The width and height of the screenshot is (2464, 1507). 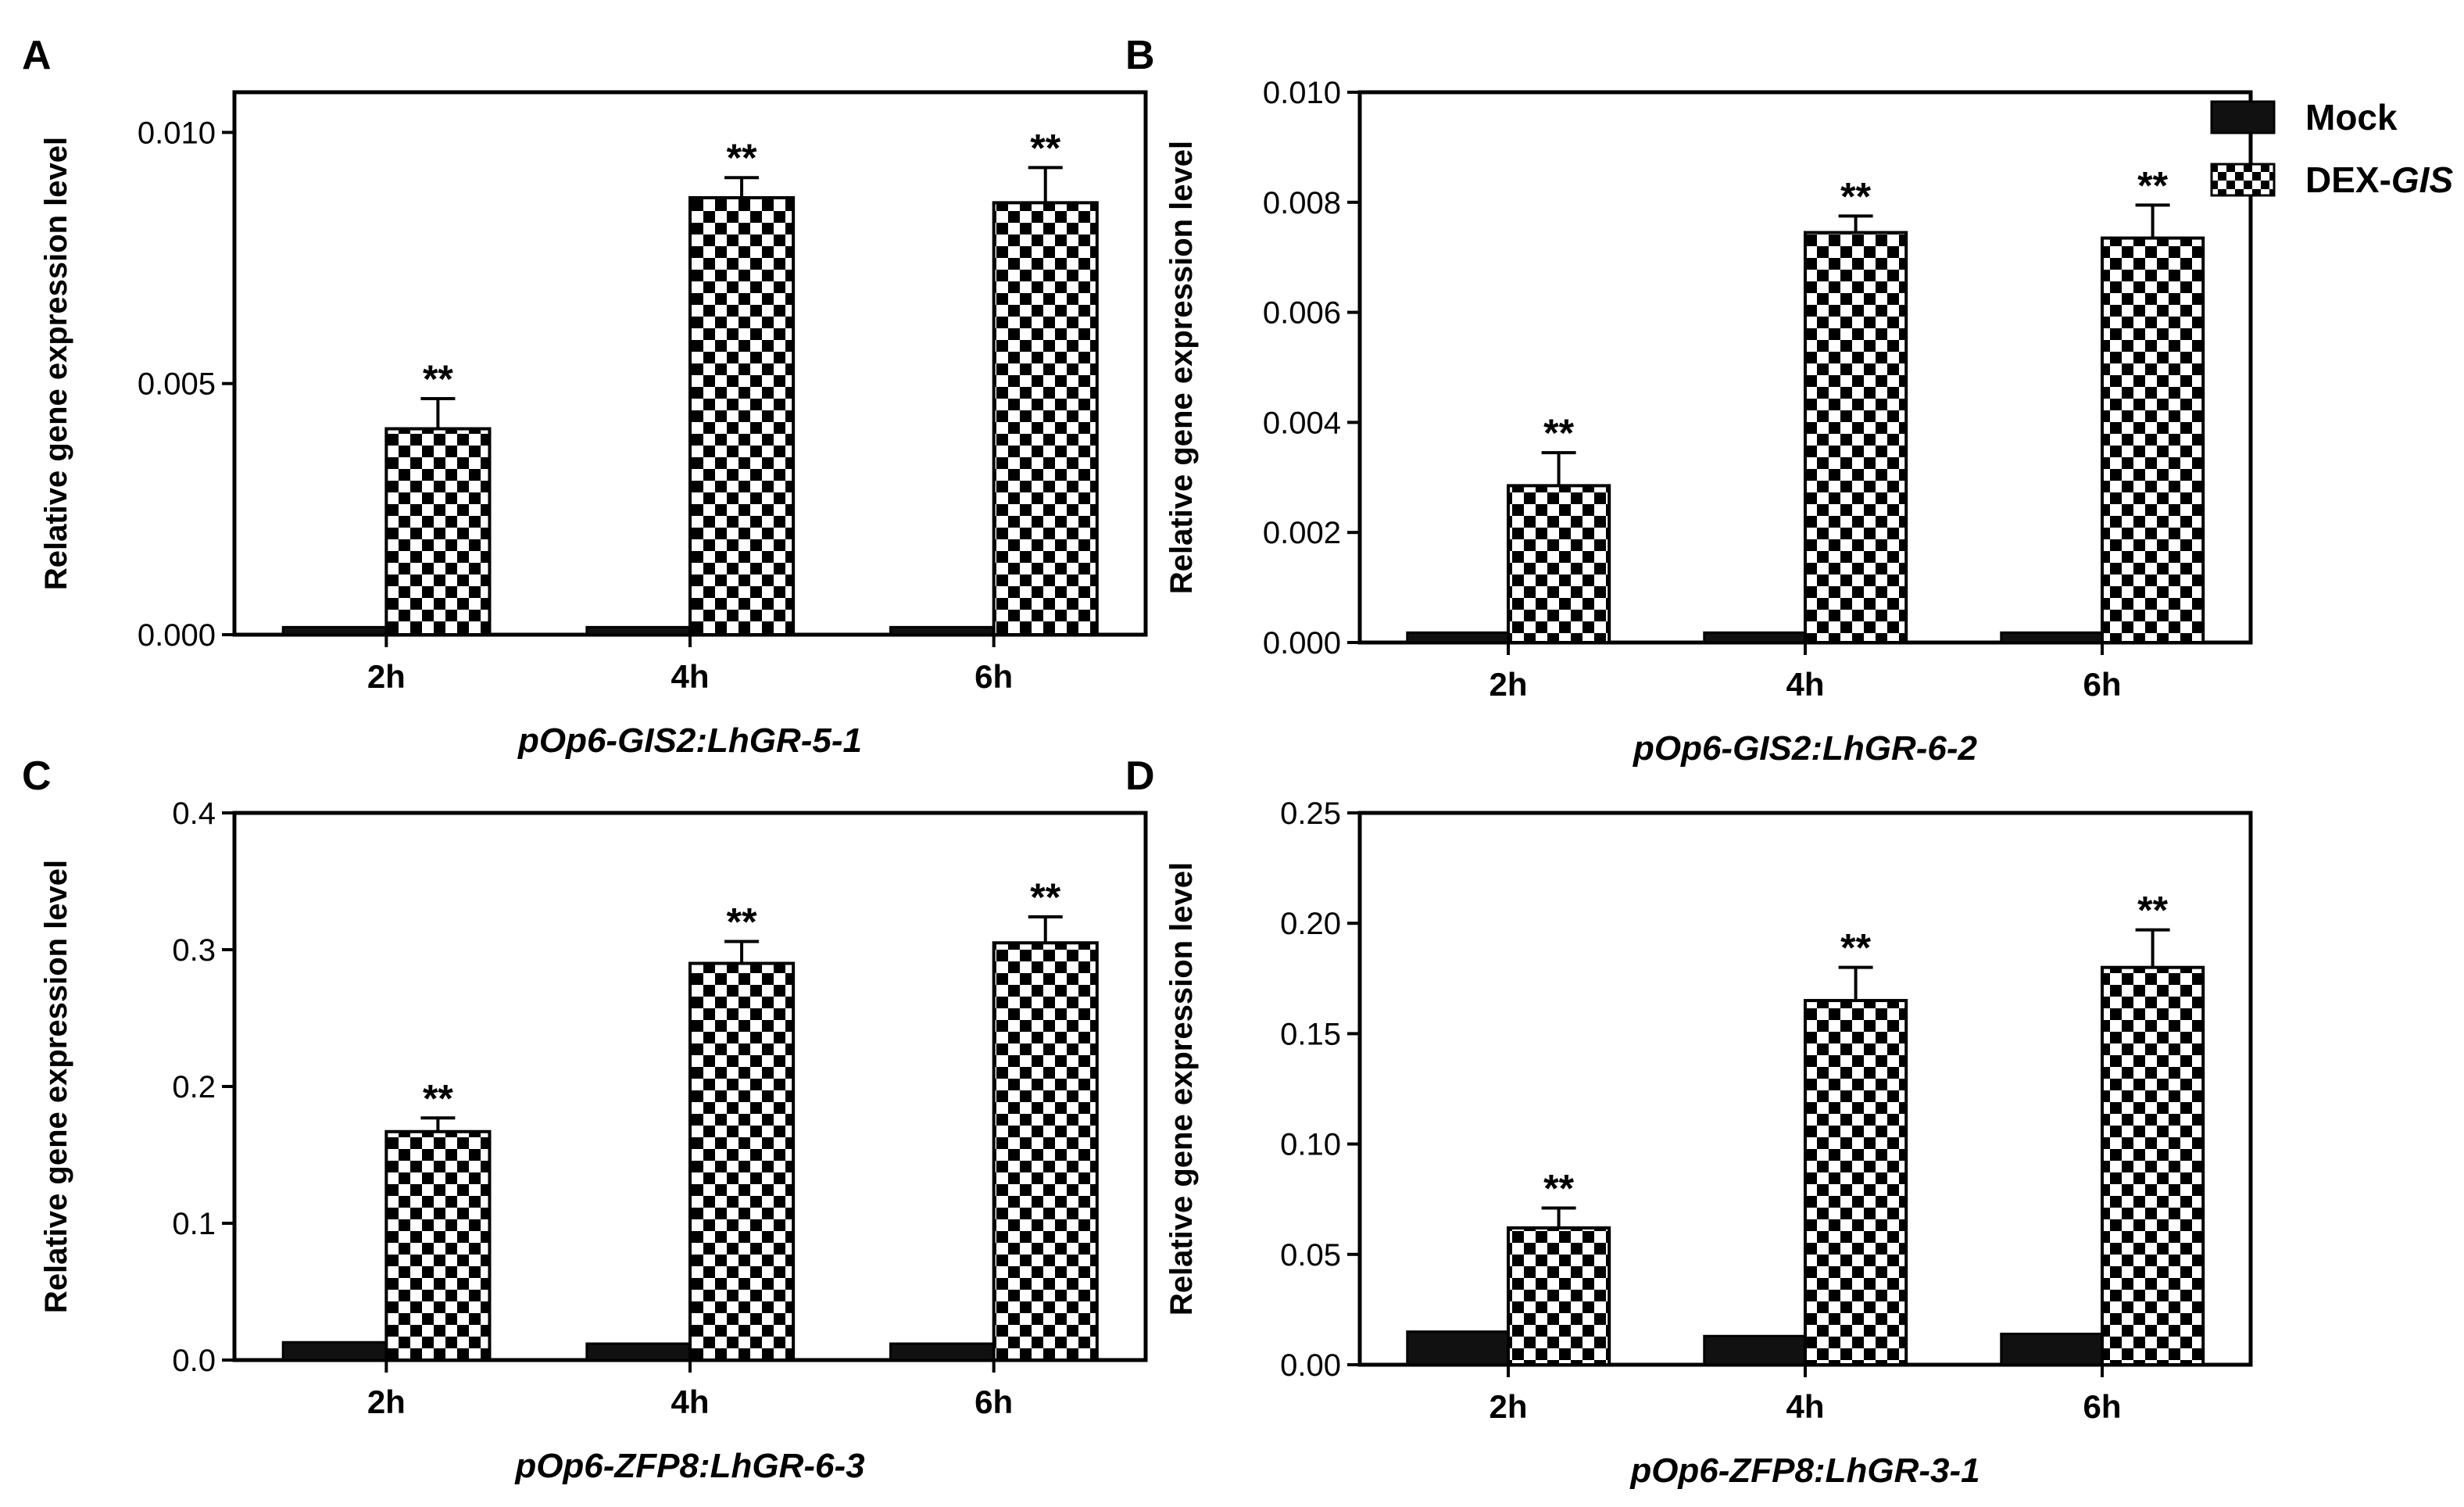 What do you see at coordinates (2331, 148) in the screenshot?
I see `legend: Mock DEX-GIS` at bounding box center [2331, 148].